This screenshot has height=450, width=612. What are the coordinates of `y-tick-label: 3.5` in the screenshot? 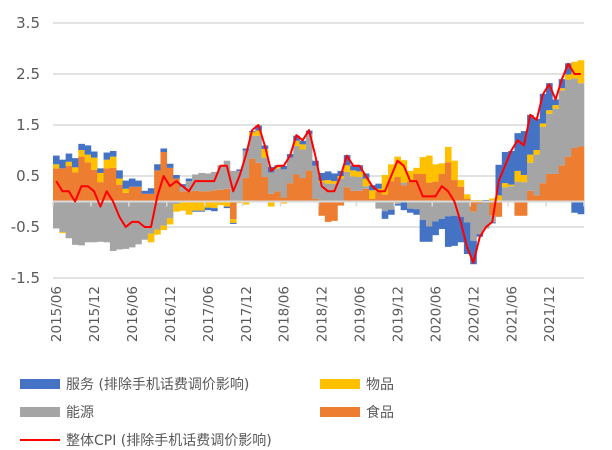 It's located at (28, 23).